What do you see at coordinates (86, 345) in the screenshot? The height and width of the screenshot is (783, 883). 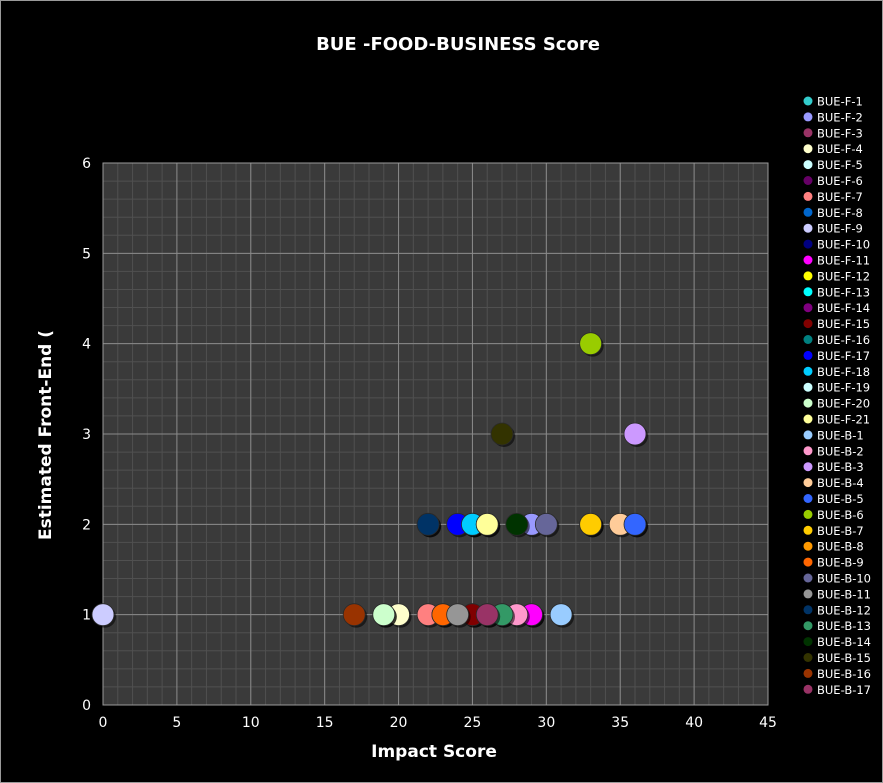 I see `y-tick-label: 4` at bounding box center [86, 345].